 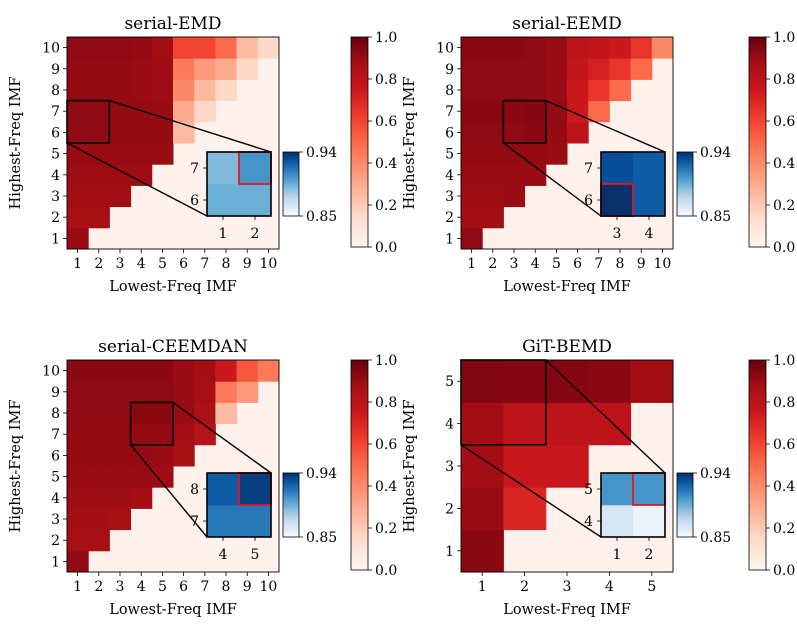 What do you see at coordinates (194, 169) in the screenshot?
I see `inset-y-tick-label: 7` at bounding box center [194, 169].